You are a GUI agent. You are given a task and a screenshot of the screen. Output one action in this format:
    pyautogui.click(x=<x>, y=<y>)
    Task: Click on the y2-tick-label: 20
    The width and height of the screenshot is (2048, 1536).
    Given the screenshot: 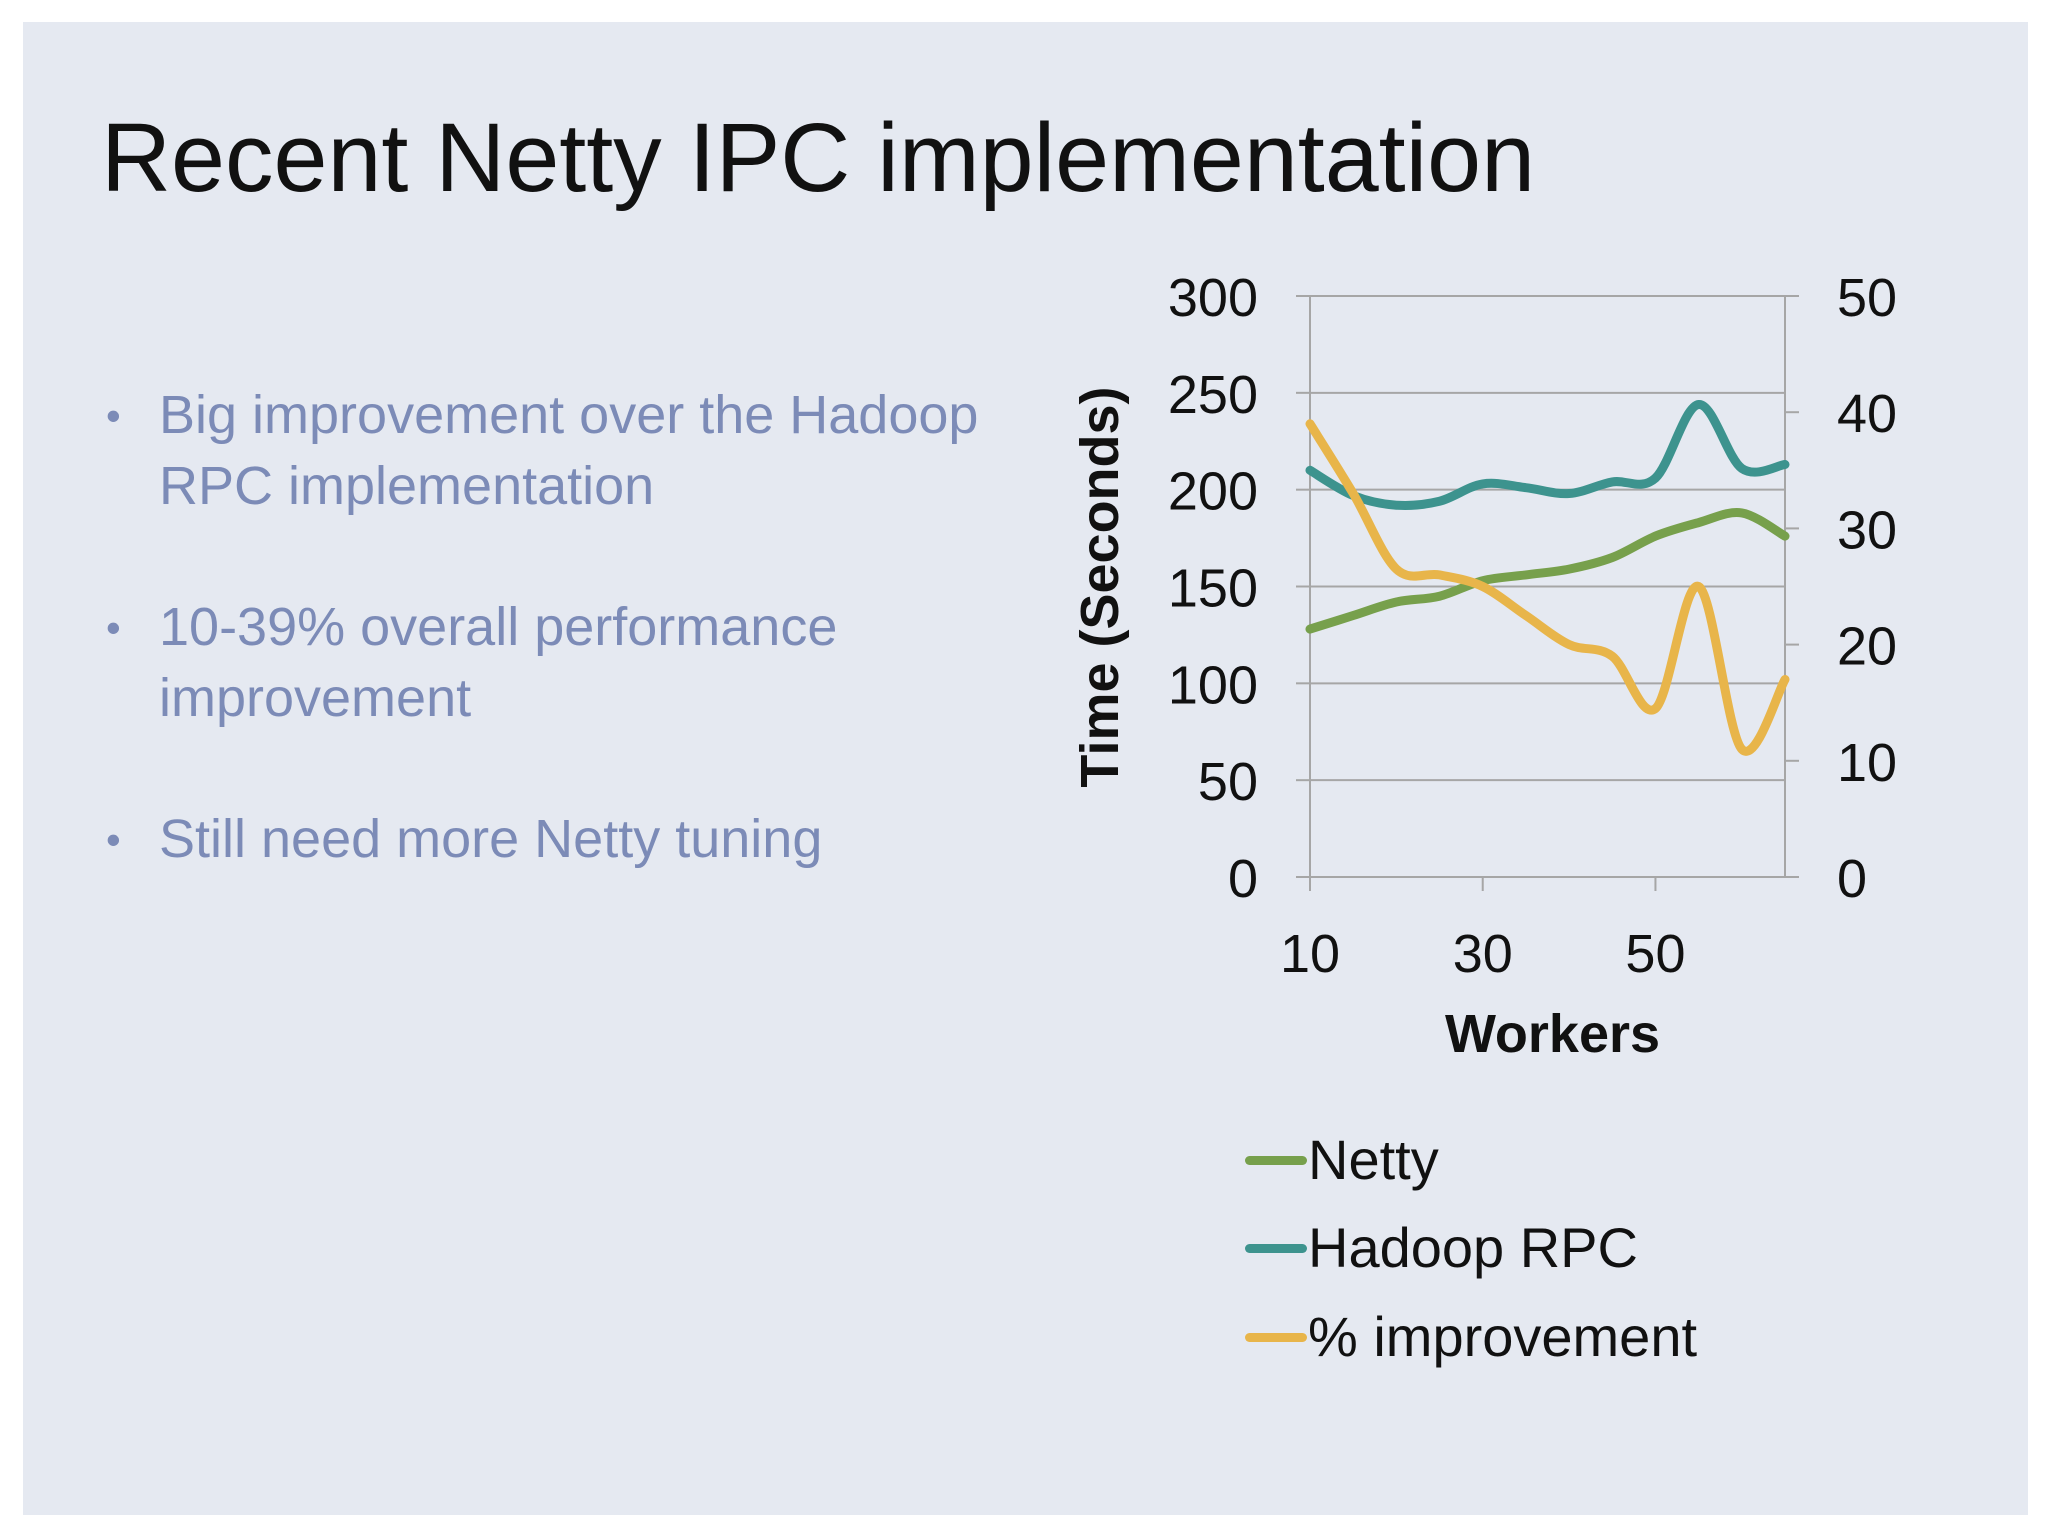 What is the action you would take?
    pyautogui.click(x=1867, y=647)
    